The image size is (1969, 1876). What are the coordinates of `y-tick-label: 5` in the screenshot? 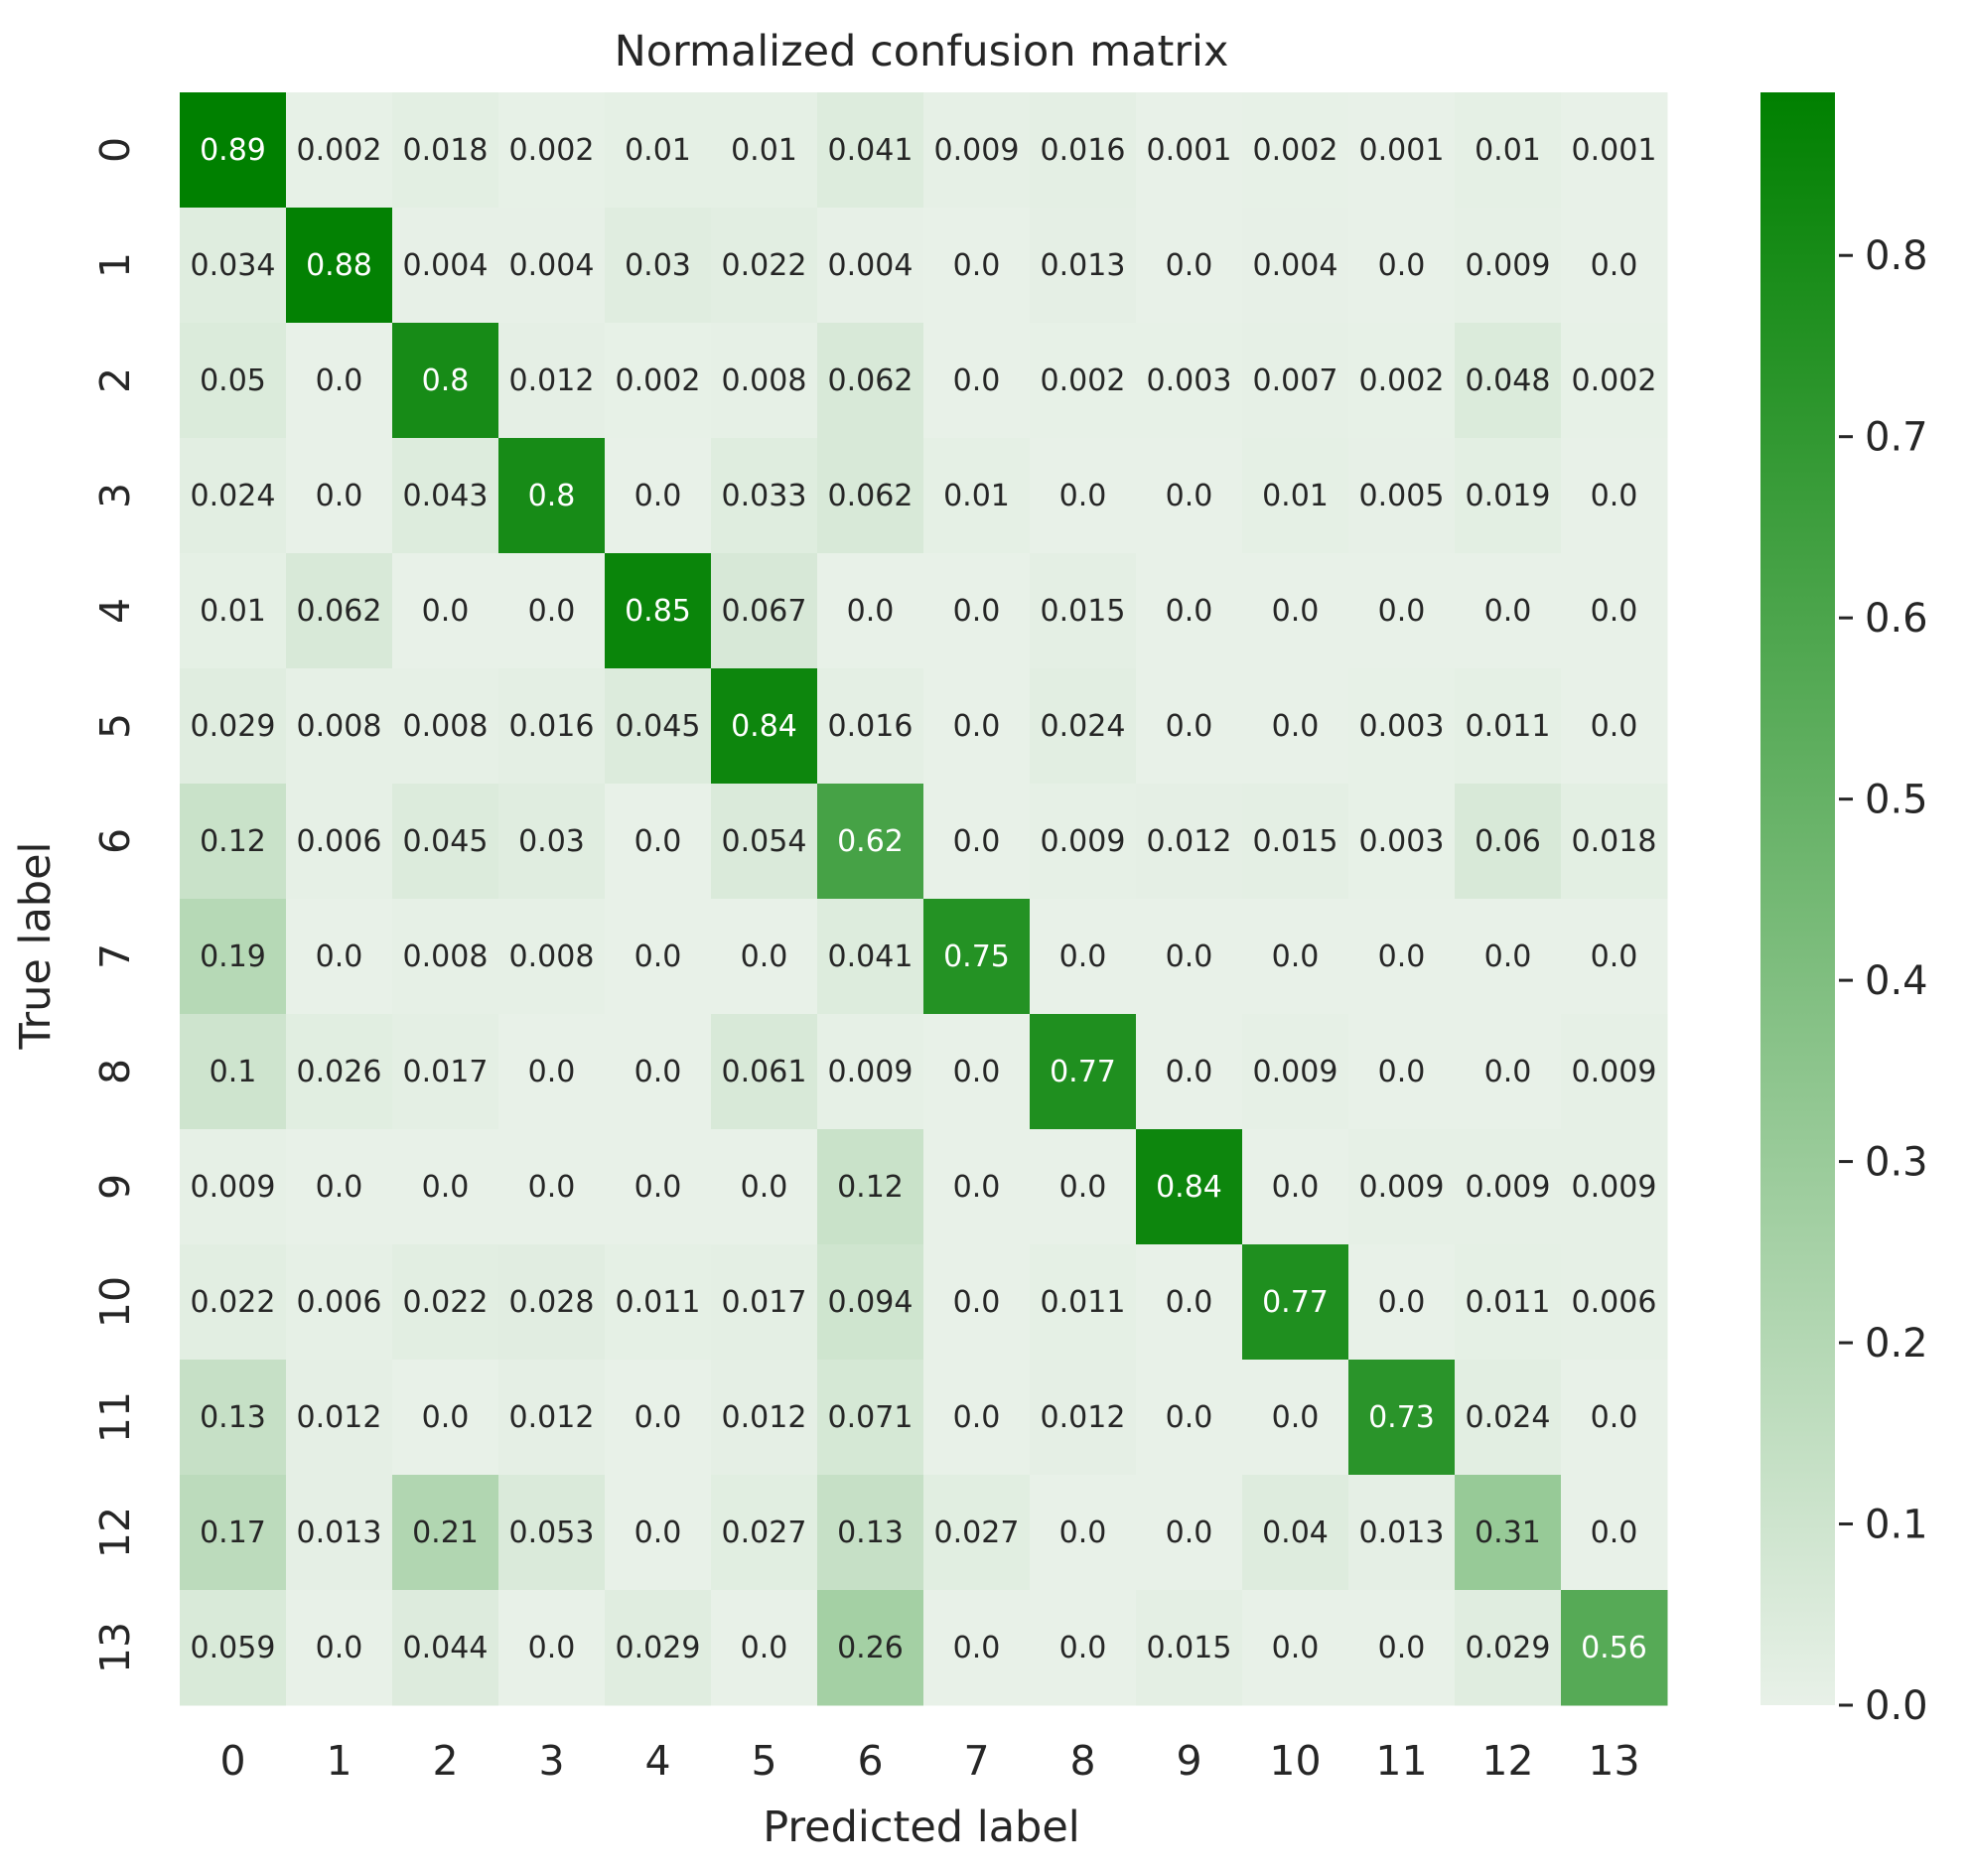 It's located at (115, 726).